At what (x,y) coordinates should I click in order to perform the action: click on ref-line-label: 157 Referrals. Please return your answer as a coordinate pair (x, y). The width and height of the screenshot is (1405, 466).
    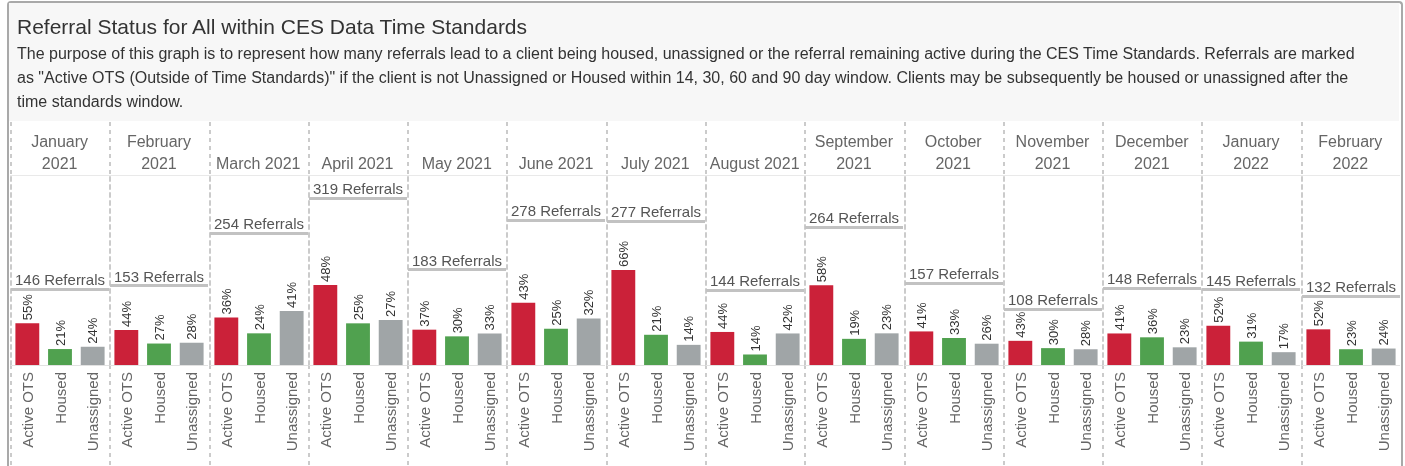
    Looking at the image, I should click on (953, 274).